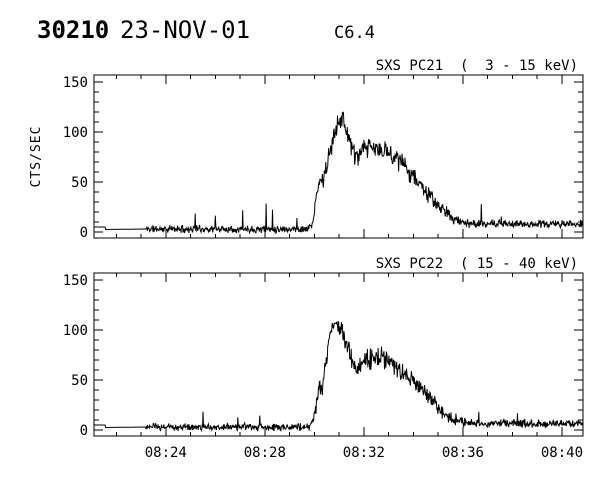 This screenshot has width=600, height=480. I want to click on panel-title: SXS PC21 ( 3 - 15 keV), so click(477, 66).